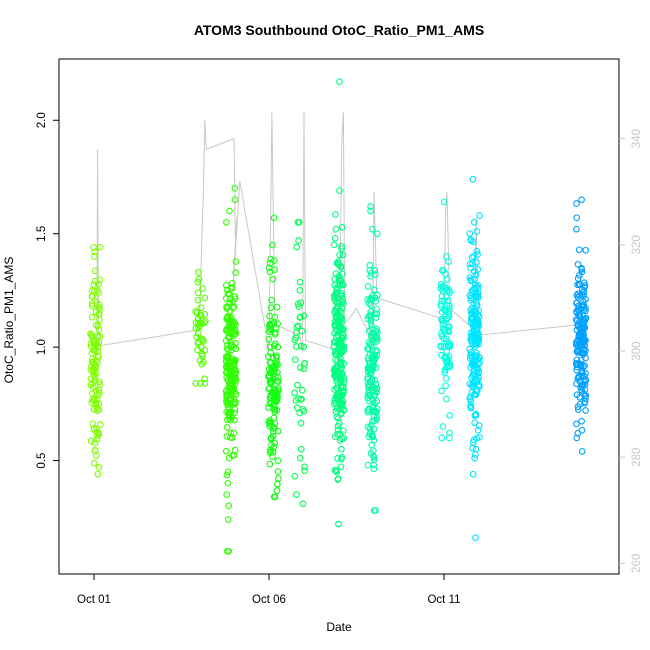 The image size is (650, 650). Describe the element at coordinates (637, 457) in the screenshot. I see `y2-tick-label: 280` at that location.